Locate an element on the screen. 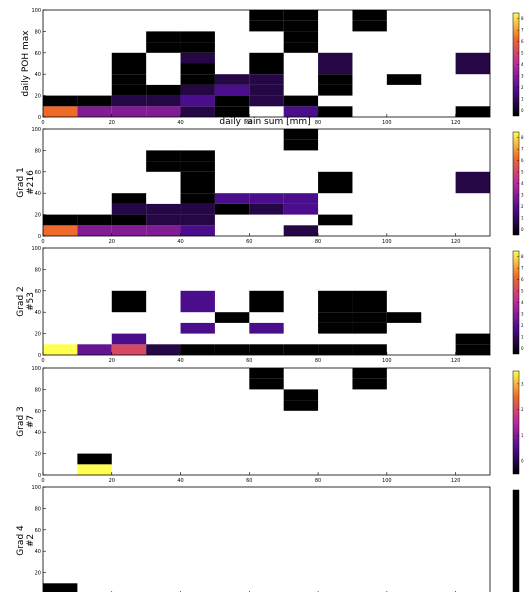 The image size is (527, 592). colorbar: 0 1 2 3 is located at coordinates (518, 422).